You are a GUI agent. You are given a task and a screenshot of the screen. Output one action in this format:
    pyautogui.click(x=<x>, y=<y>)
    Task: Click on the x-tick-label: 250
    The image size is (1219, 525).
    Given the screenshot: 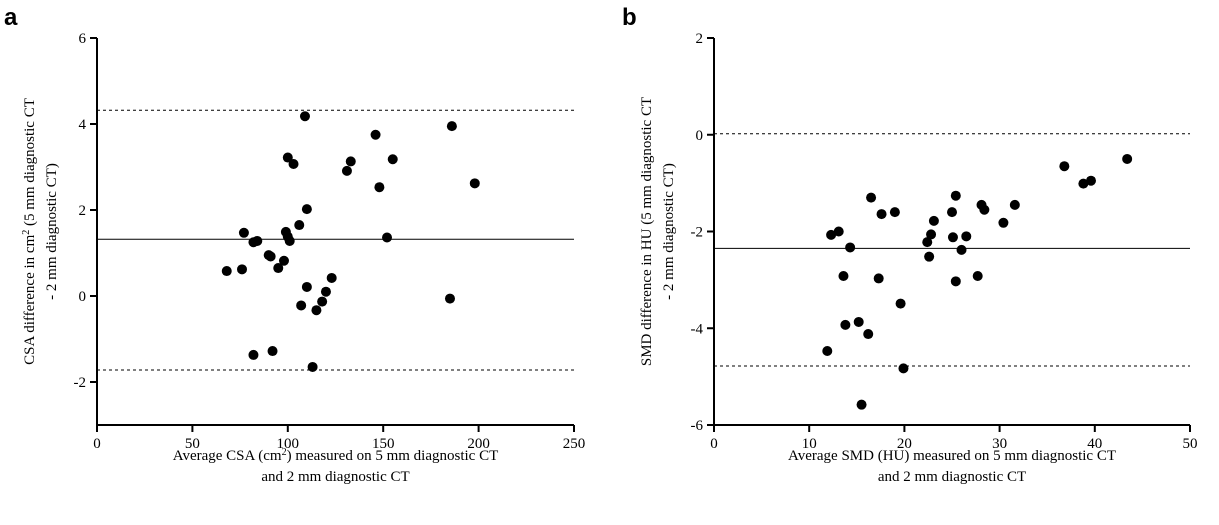 What is the action you would take?
    pyautogui.click(x=574, y=444)
    